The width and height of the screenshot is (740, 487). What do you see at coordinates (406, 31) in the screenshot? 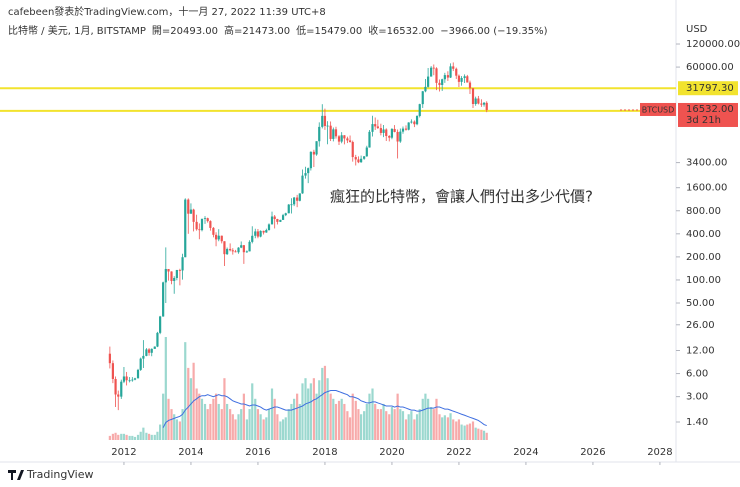
I see `quote-value: =16532.00` at bounding box center [406, 31].